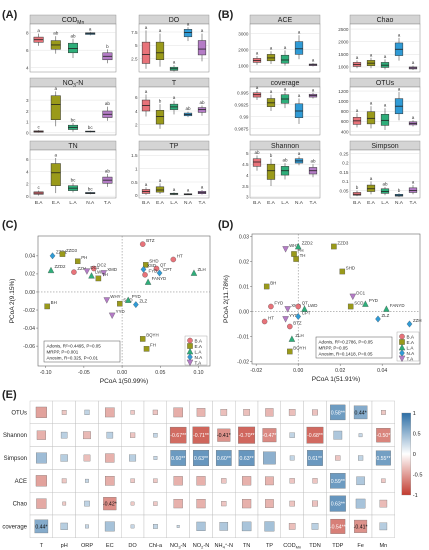  What do you see at coordinates (38, 127) in the screenshot?
I see `significance-letter: c` at bounding box center [38, 127].